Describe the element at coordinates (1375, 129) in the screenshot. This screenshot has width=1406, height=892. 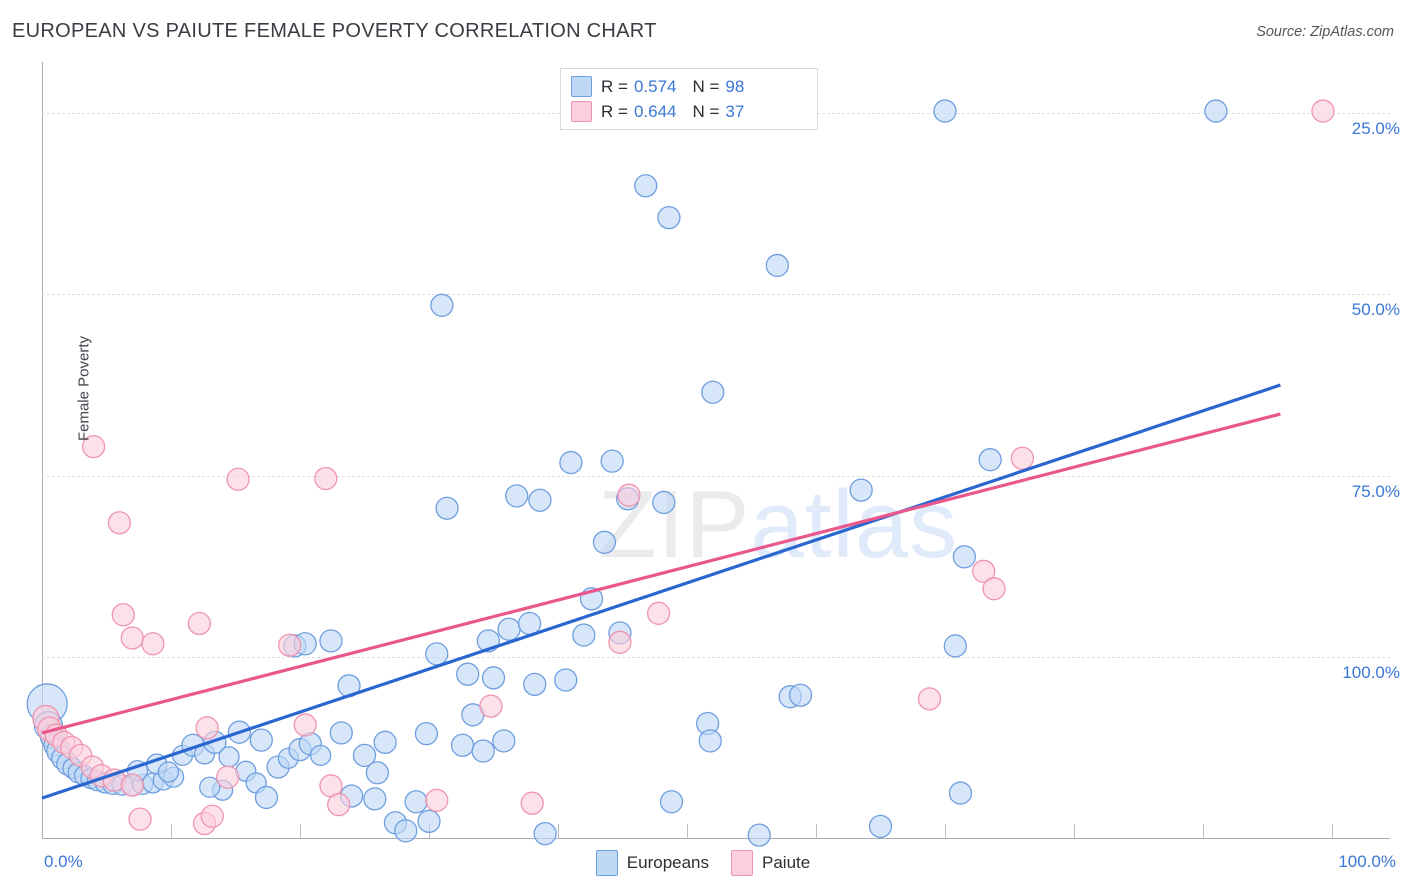
I see `y-axis-label-3: 25.0%` at that location.